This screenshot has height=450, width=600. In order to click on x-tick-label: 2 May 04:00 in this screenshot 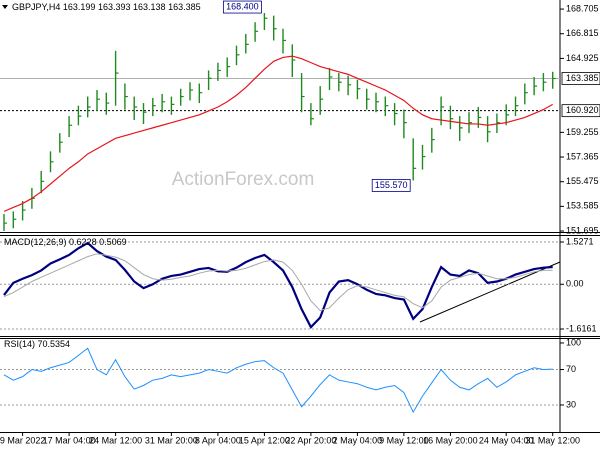, I will do `click(358, 440)`.